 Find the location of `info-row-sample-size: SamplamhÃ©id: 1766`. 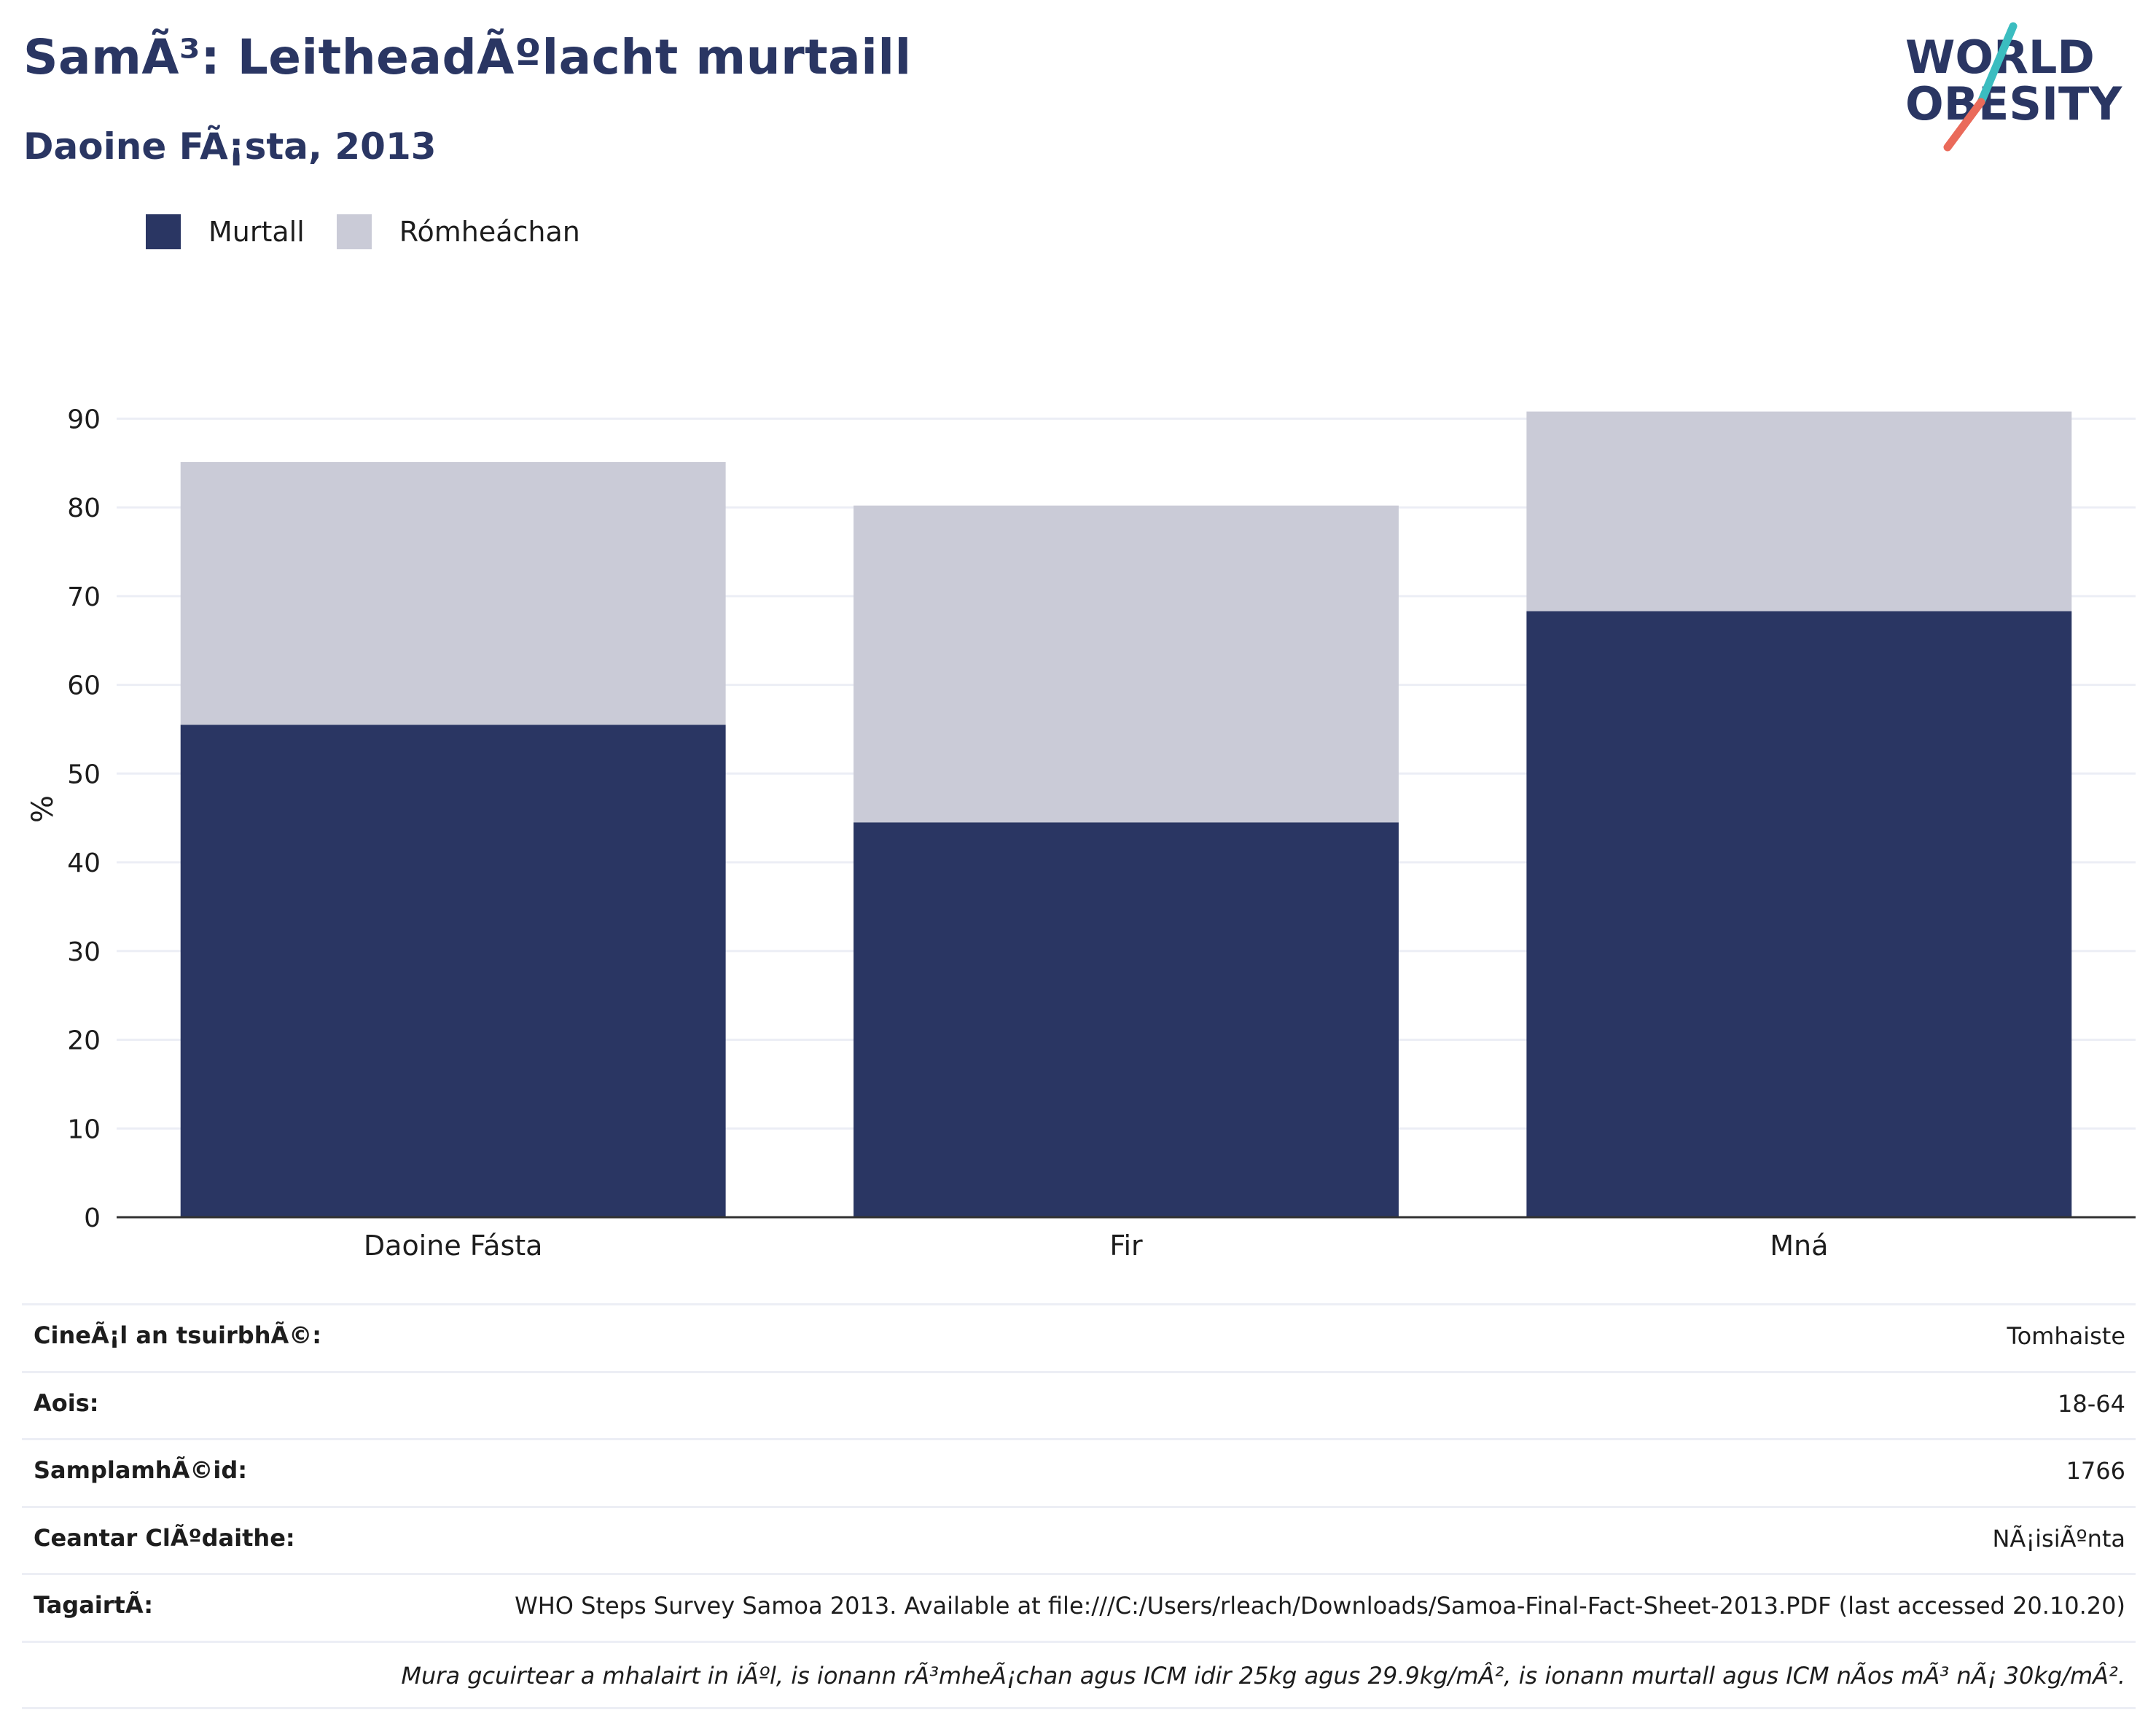

info-row-sample-size: SamplamhÃ©id: 1766 is located at coordinates (1079, 1472).